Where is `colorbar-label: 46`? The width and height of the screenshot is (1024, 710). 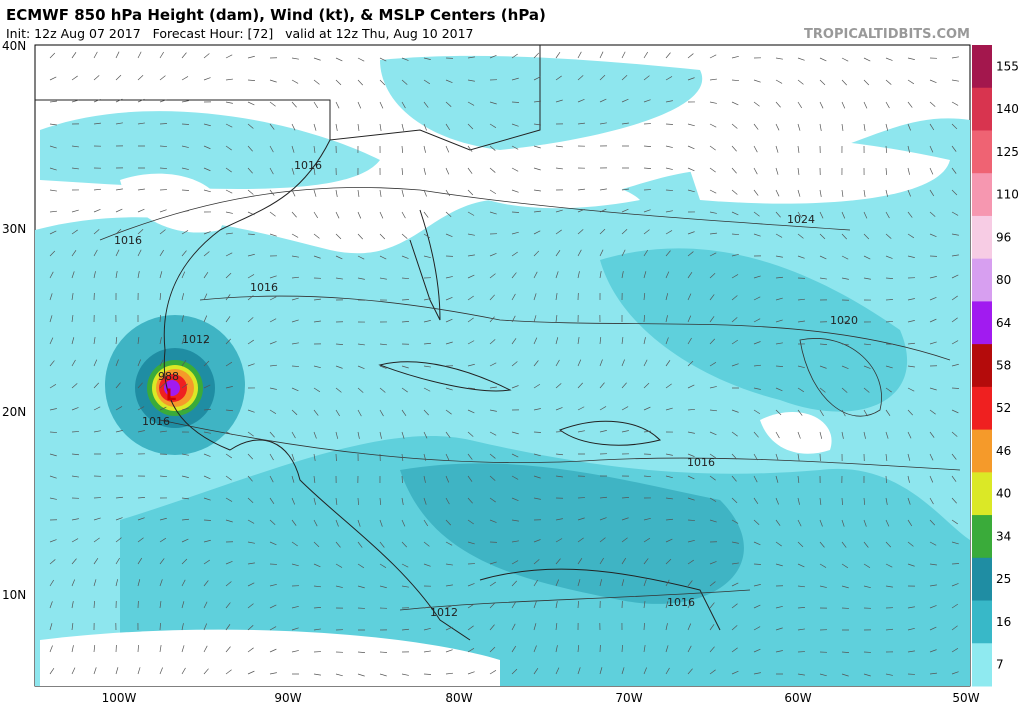 colorbar-label: 46 is located at coordinates (1003, 451).